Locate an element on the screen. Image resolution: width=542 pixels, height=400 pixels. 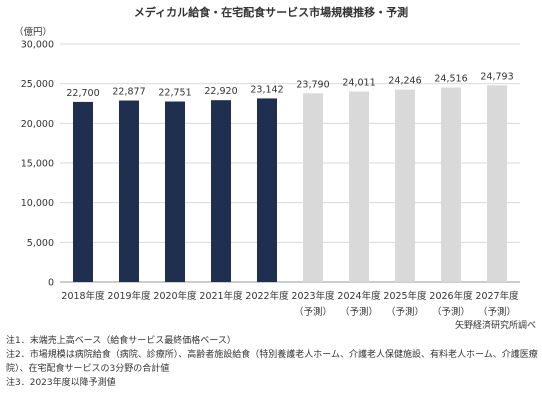
x-category-label: 2019年度 is located at coordinates (129, 296).